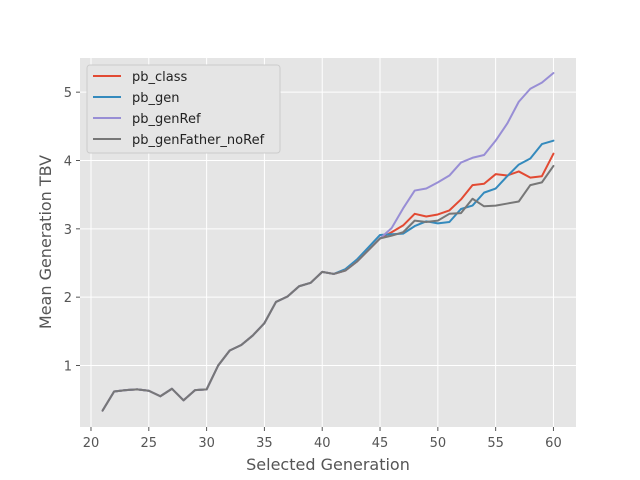  I want to click on x-tick-label: 35, so click(264, 443).